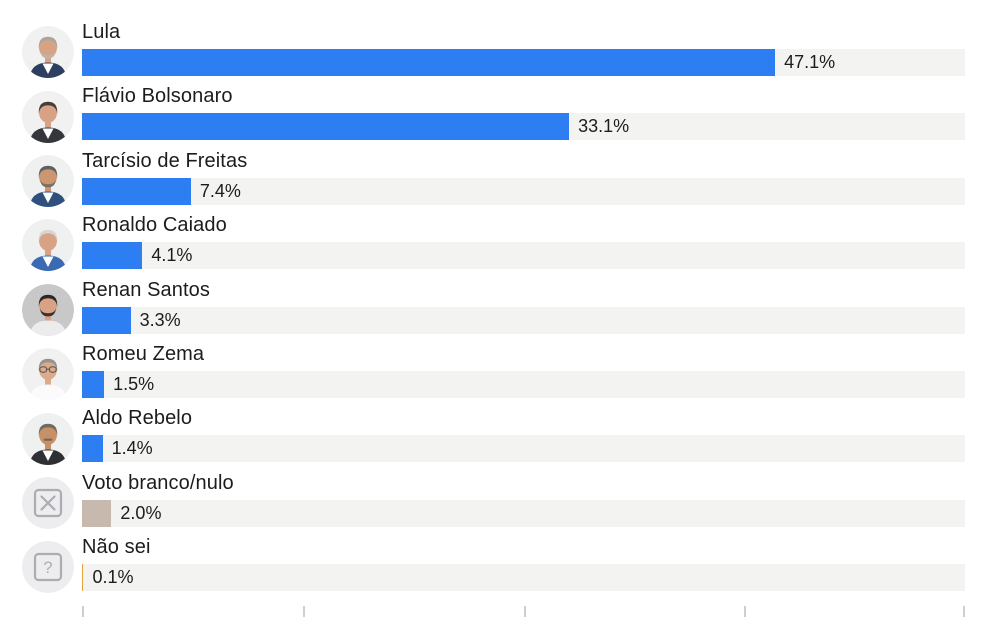 The width and height of the screenshot is (989, 619). What do you see at coordinates (157, 96) in the screenshot?
I see `candidate-name: Flávio Bolsonaro` at bounding box center [157, 96].